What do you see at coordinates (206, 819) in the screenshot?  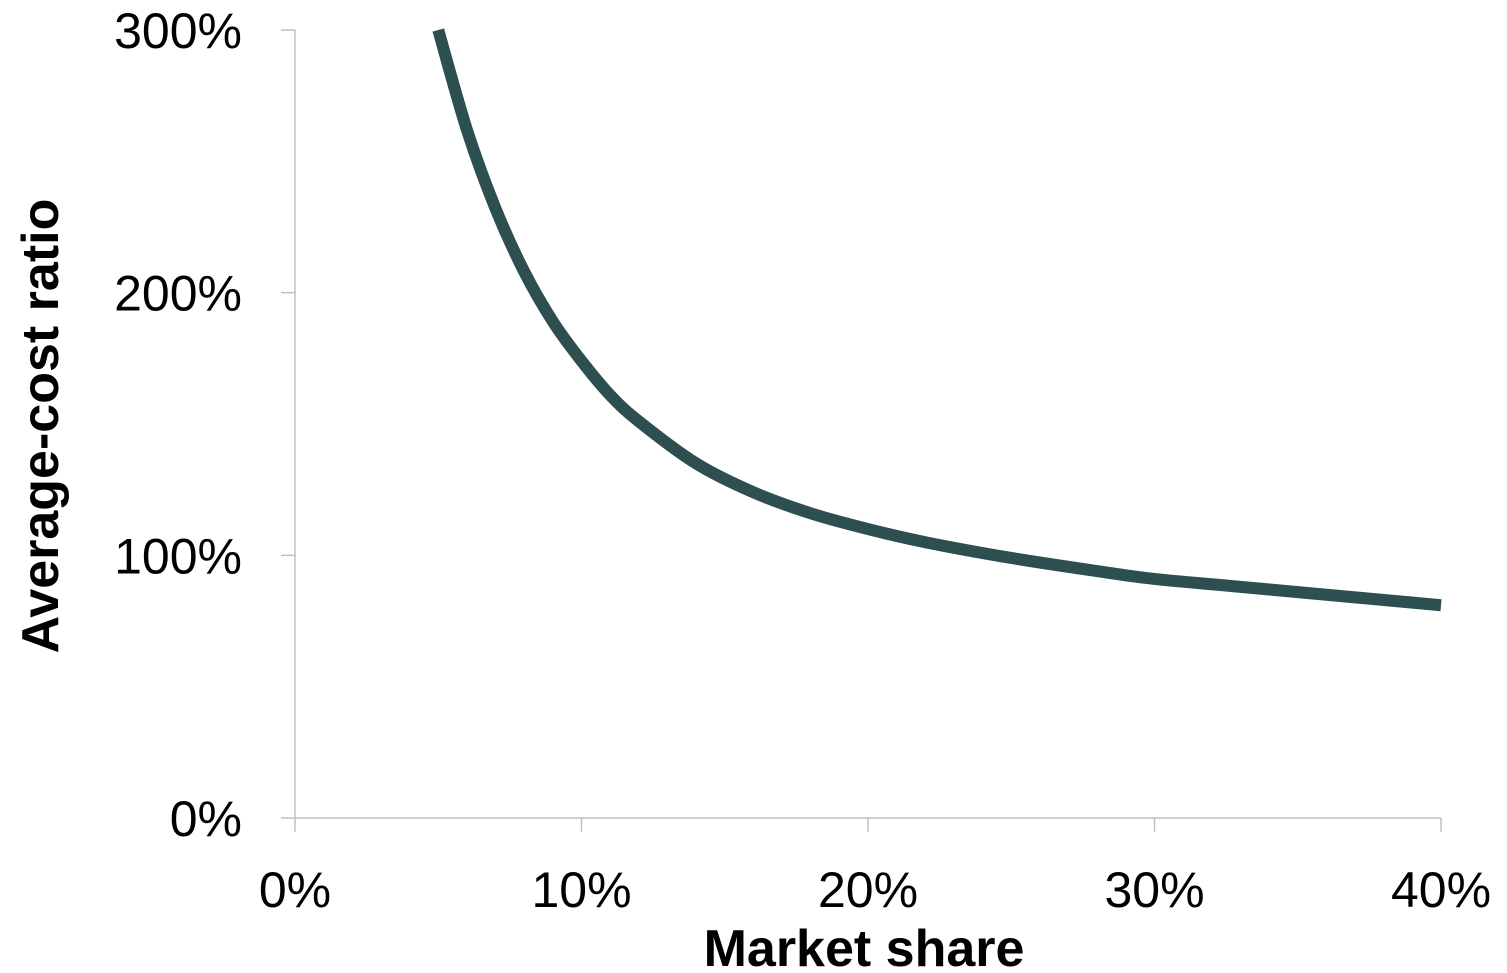 I see `y-tick-label: 0%` at bounding box center [206, 819].